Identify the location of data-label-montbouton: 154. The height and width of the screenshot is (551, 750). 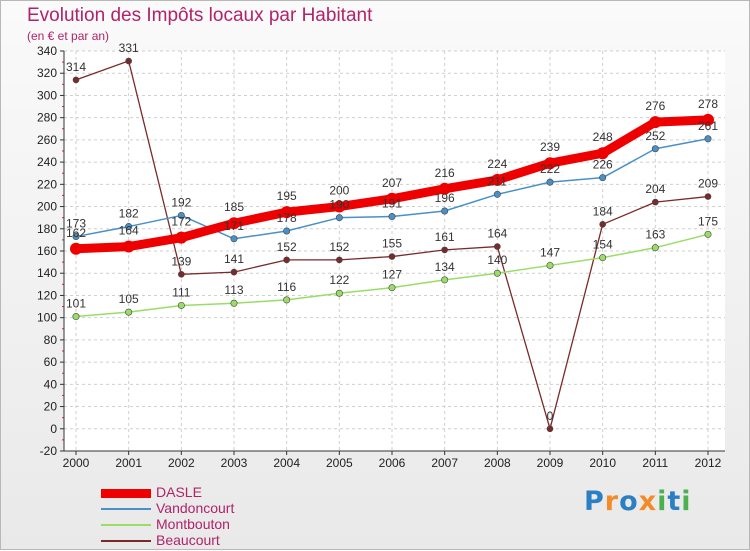
(603, 245).